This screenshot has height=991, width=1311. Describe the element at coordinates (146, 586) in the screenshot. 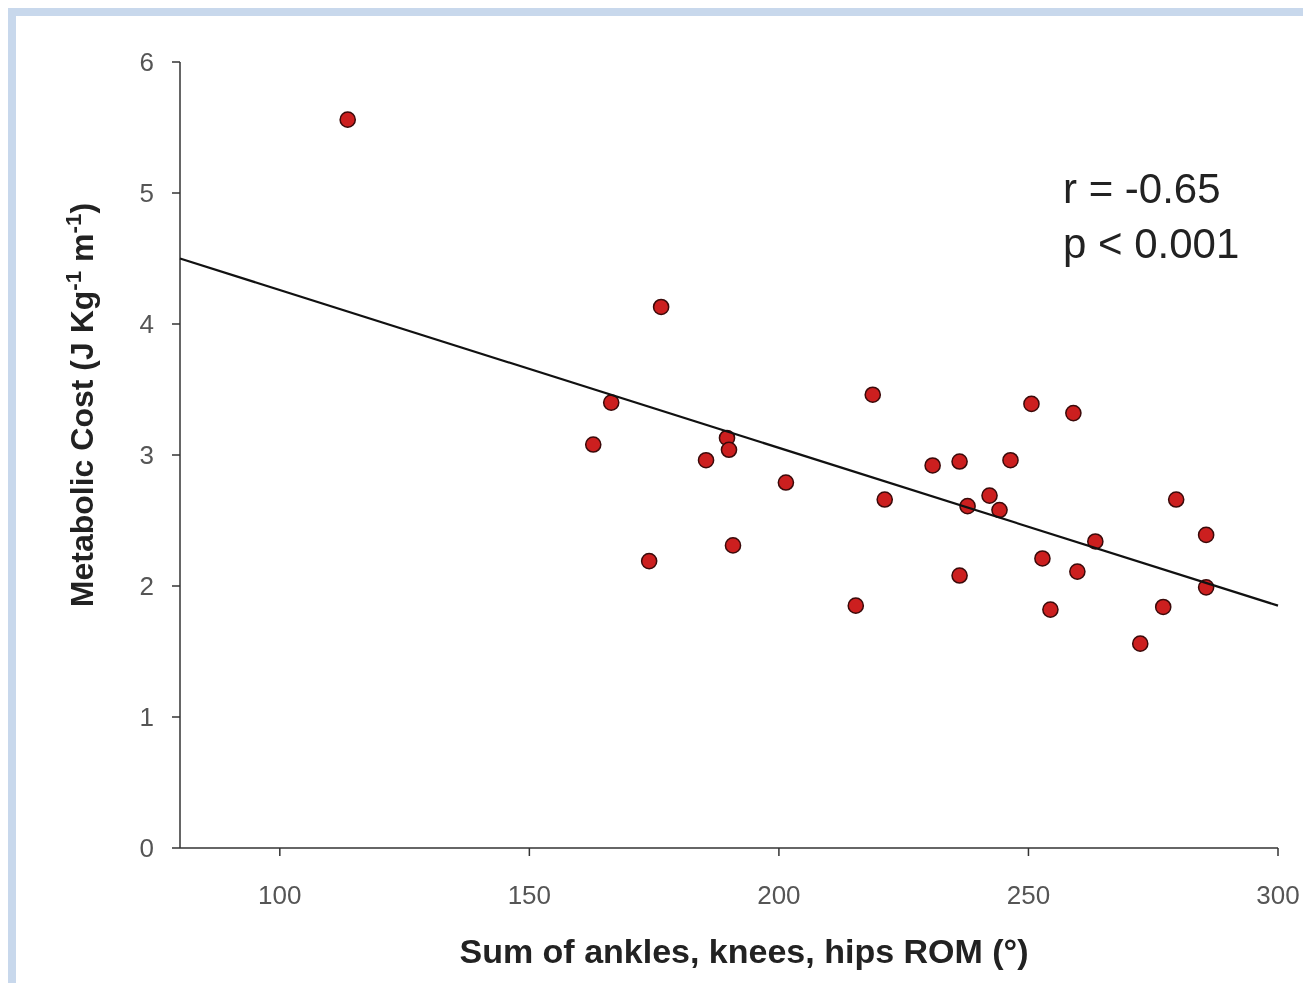

I see `y-tick-label: 2` at that location.